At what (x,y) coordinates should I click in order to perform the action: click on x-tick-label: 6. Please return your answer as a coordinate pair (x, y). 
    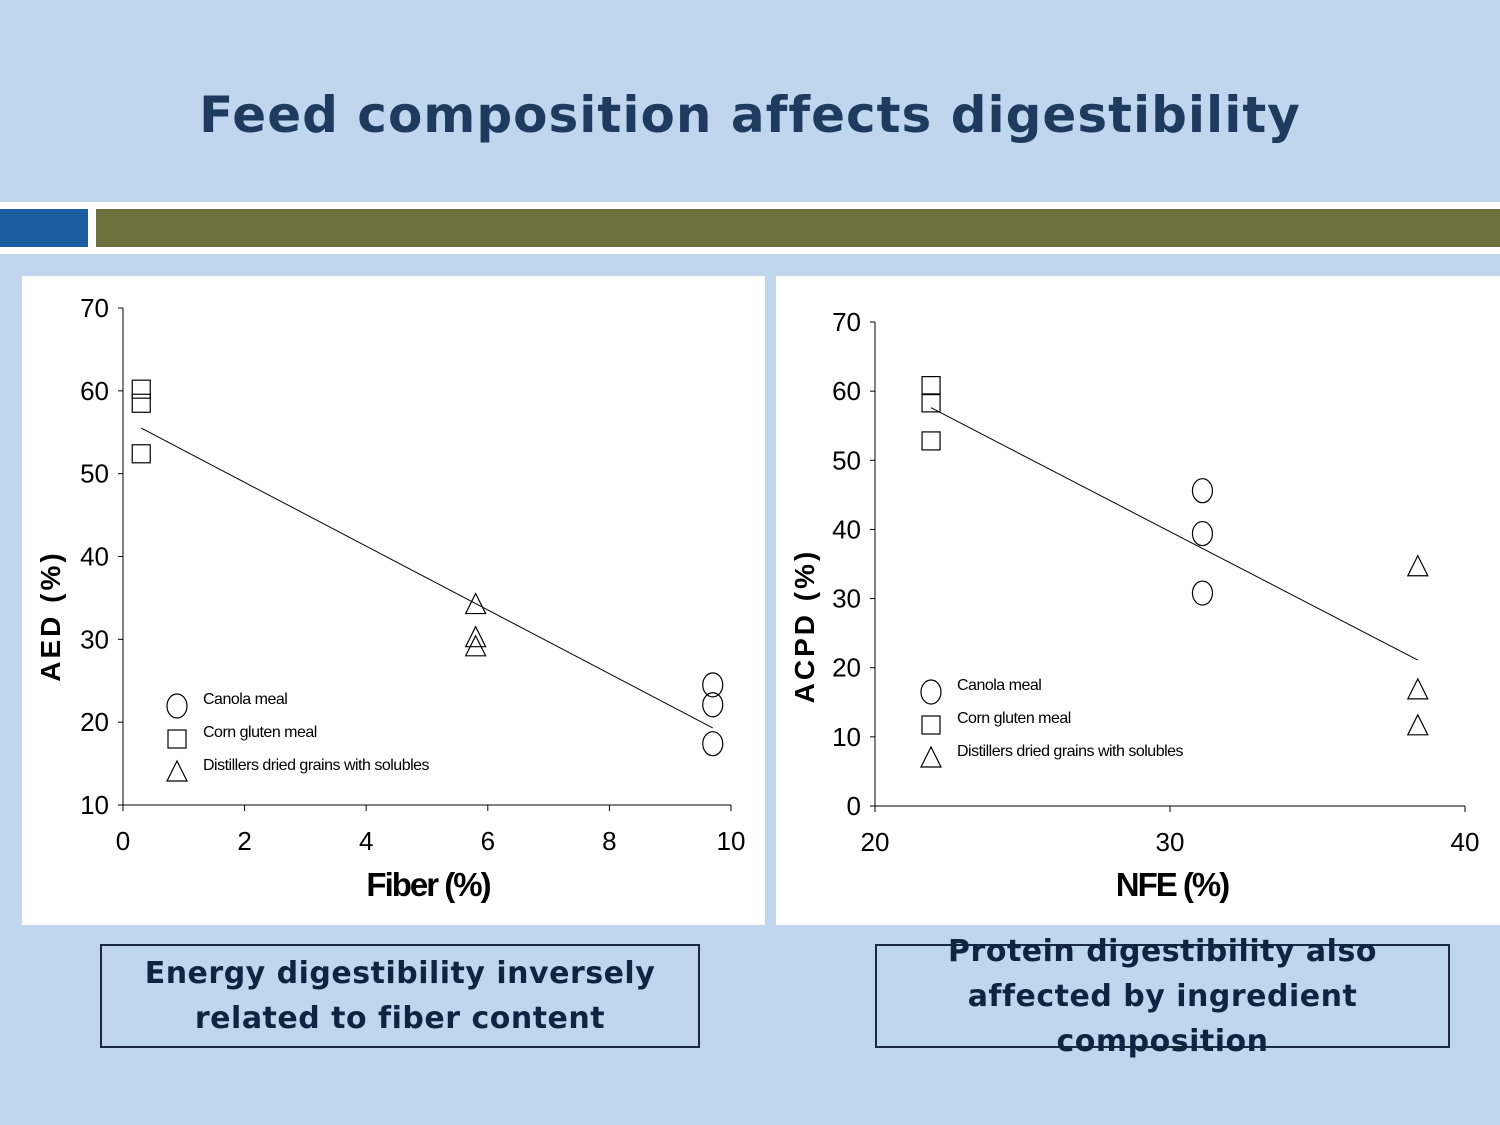
    Looking at the image, I should click on (488, 841).